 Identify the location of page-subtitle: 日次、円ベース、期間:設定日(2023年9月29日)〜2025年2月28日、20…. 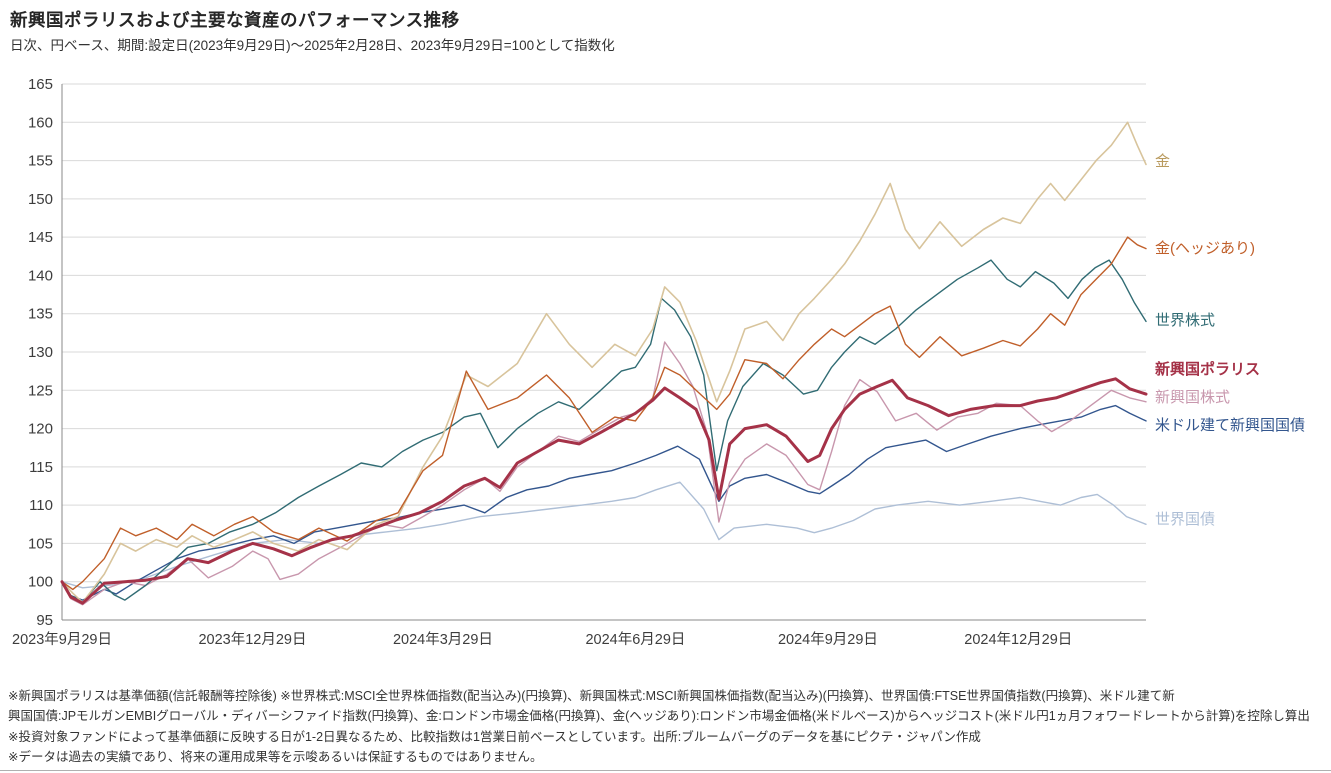
(312, 45).